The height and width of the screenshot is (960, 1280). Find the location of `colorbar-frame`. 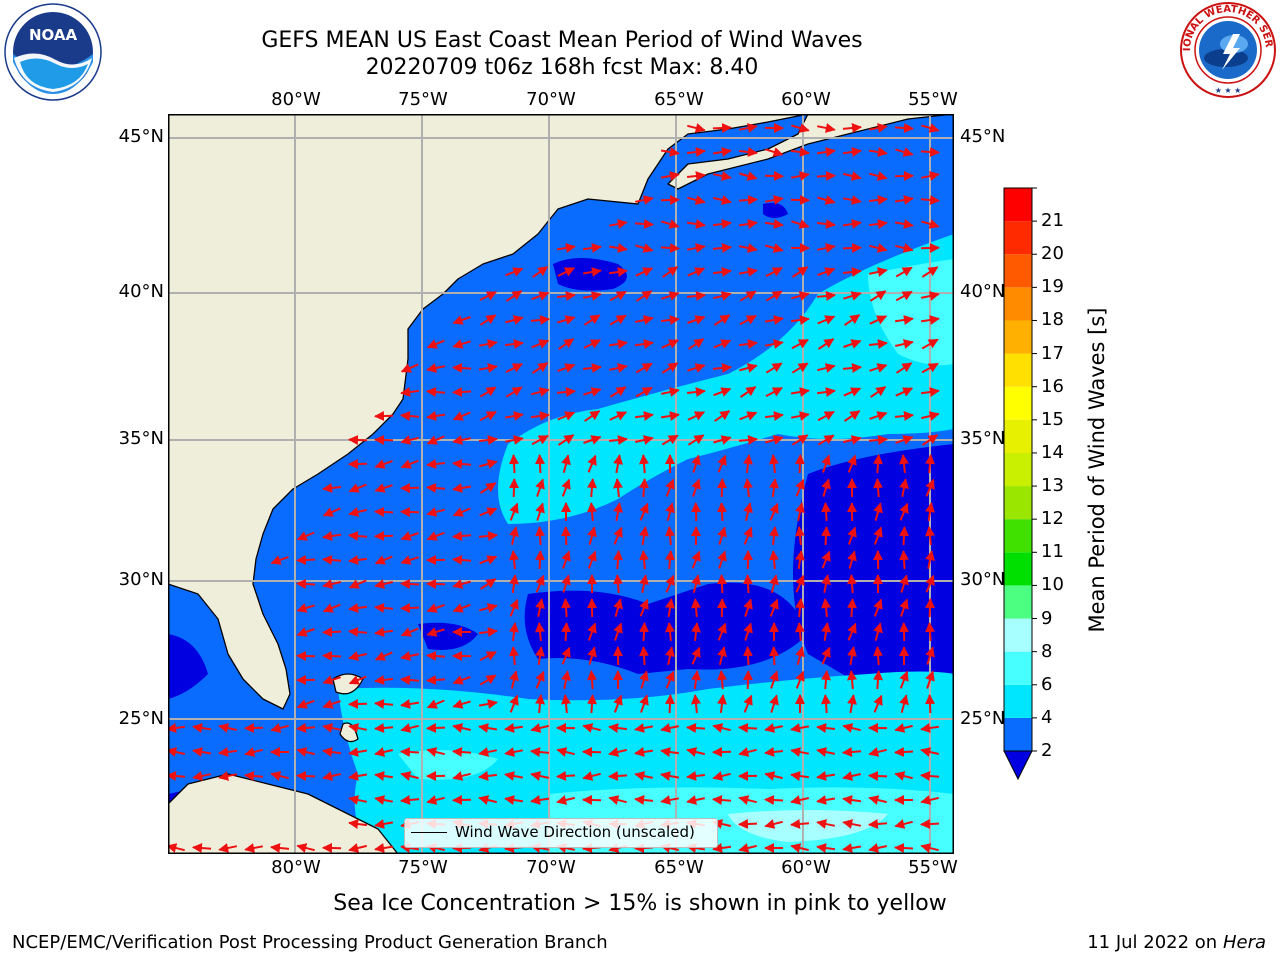

colorbar-frame is located at coordinates (1018, 469).